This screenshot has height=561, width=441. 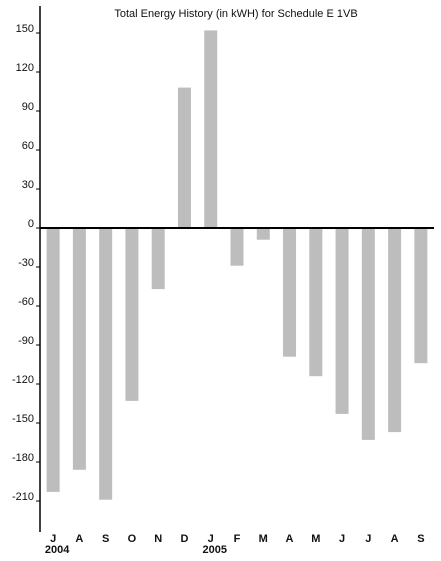 I want to click on y-tick-label: -120, so click(x=23, y=380).